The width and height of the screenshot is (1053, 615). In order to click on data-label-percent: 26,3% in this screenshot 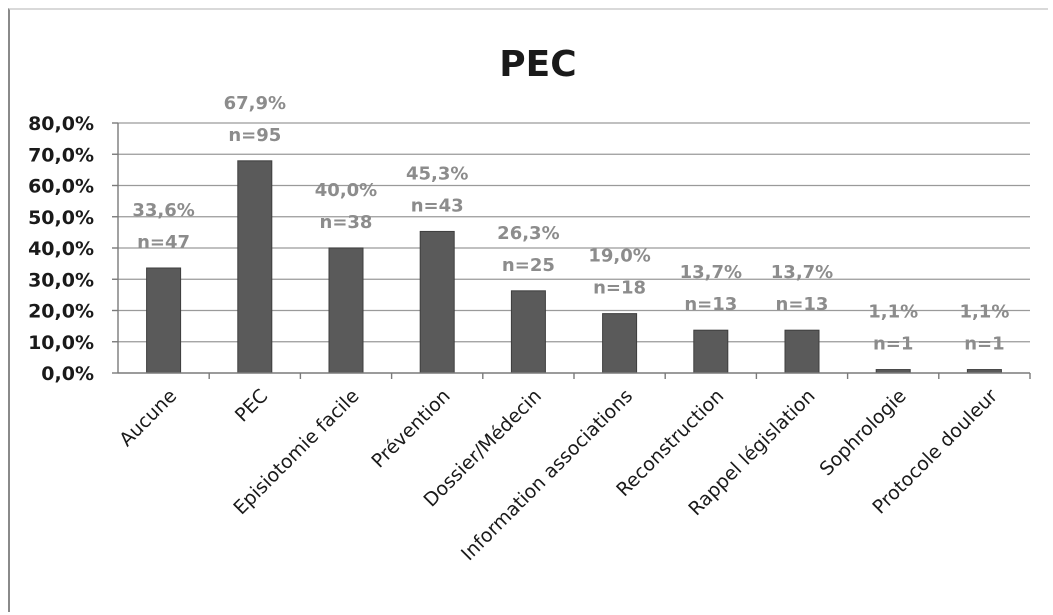, I will do `click(528, 233)`.